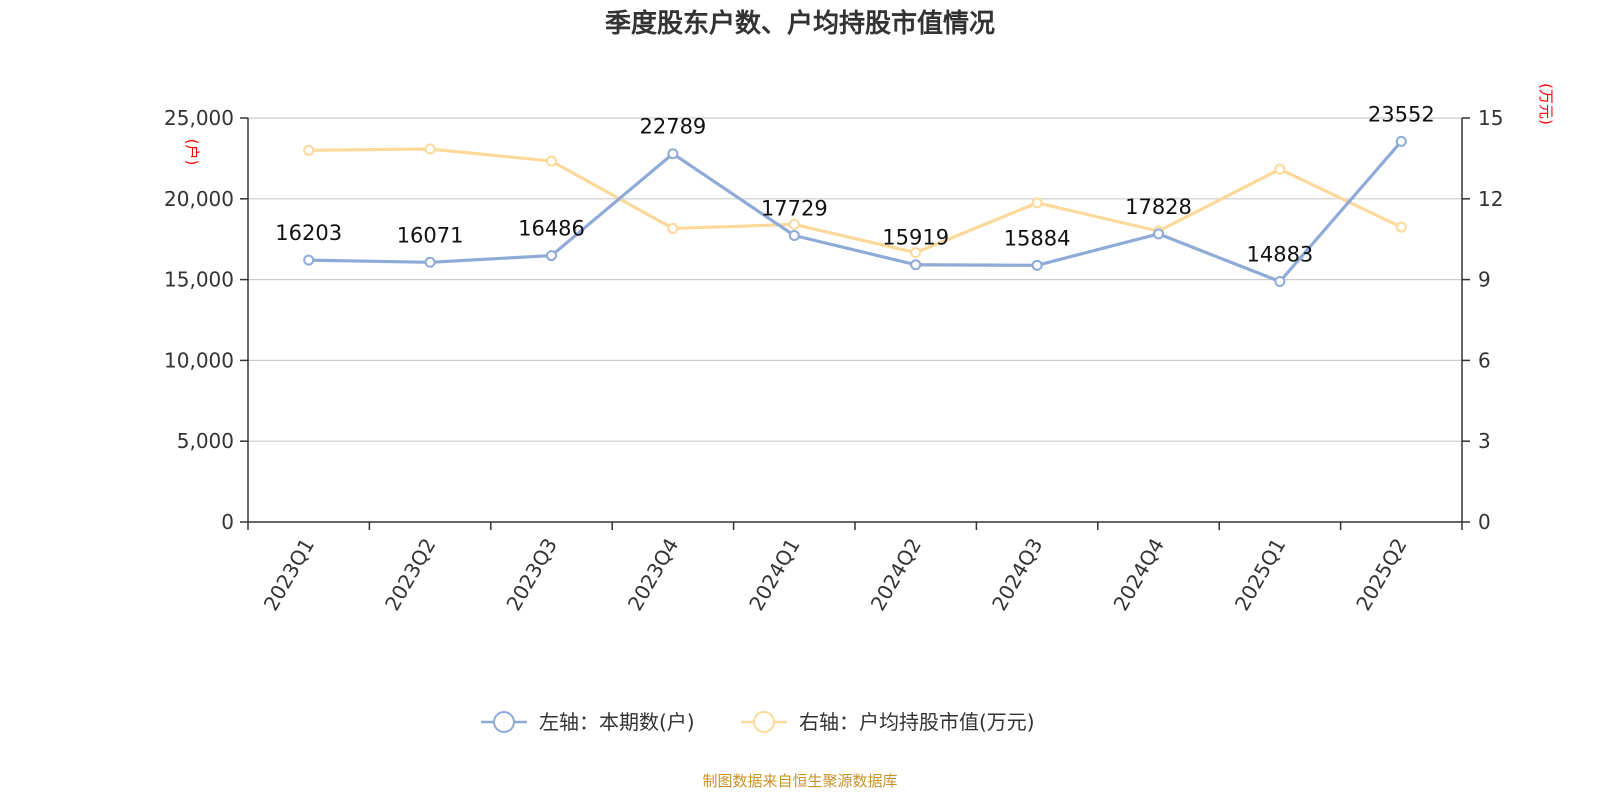  Describe the element at coordinates (1401, 114) in the screenshot. I see `data-label: 23552` at that location.